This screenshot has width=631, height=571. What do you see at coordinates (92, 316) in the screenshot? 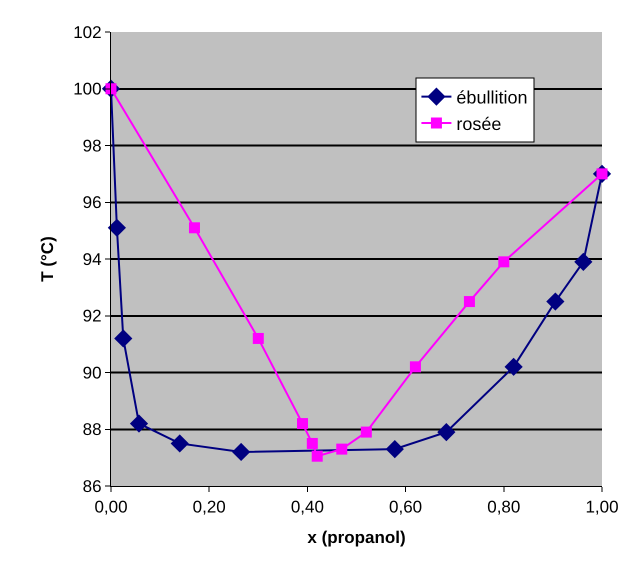
I see `y-tick-label: 92` at bounding box center [92, 316].